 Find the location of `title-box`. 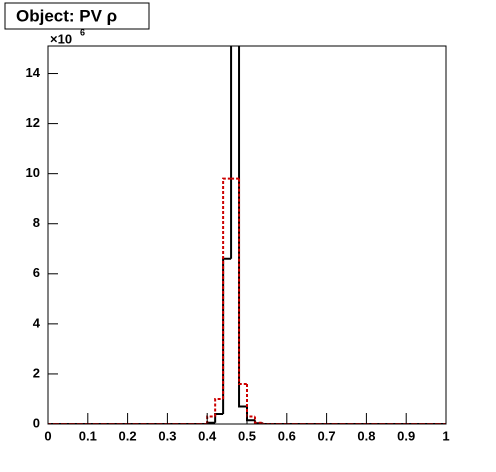

title-box is located at coordinates (77, 16).